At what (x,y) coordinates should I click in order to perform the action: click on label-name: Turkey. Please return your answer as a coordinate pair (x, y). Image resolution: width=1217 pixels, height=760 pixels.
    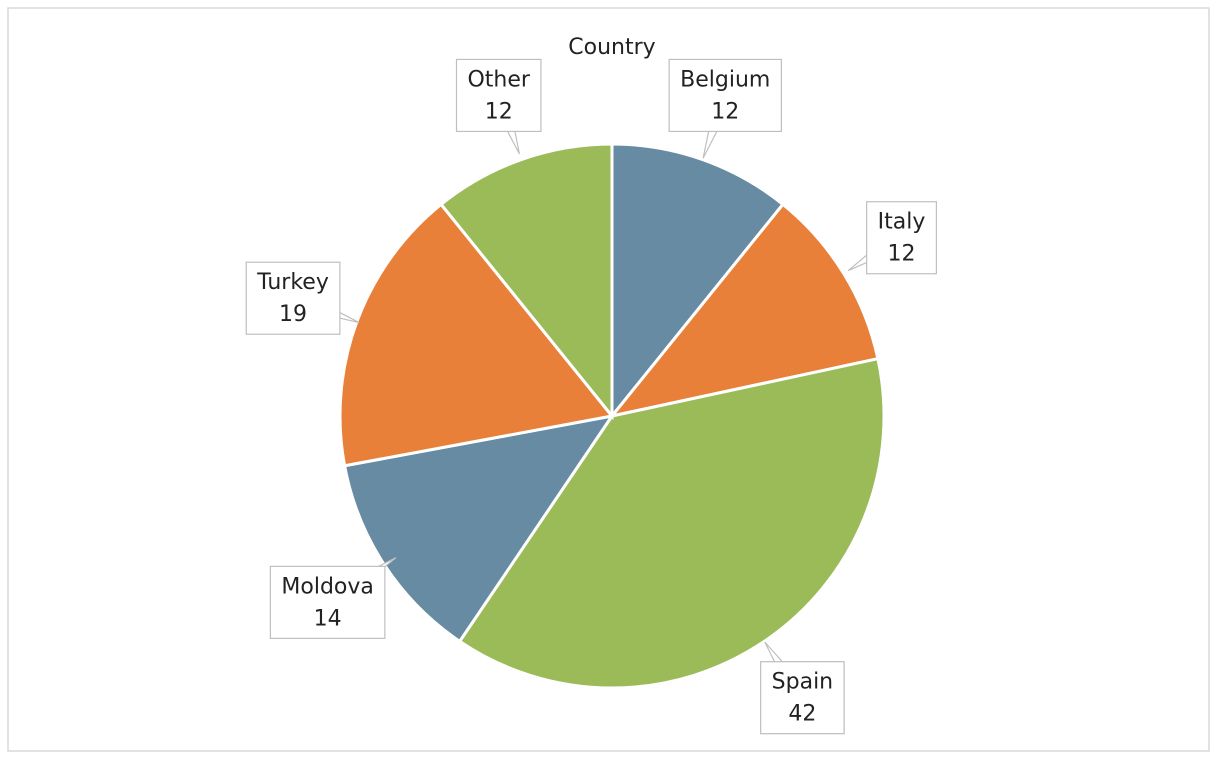
    Looking at the image, I should click on (292, 282).